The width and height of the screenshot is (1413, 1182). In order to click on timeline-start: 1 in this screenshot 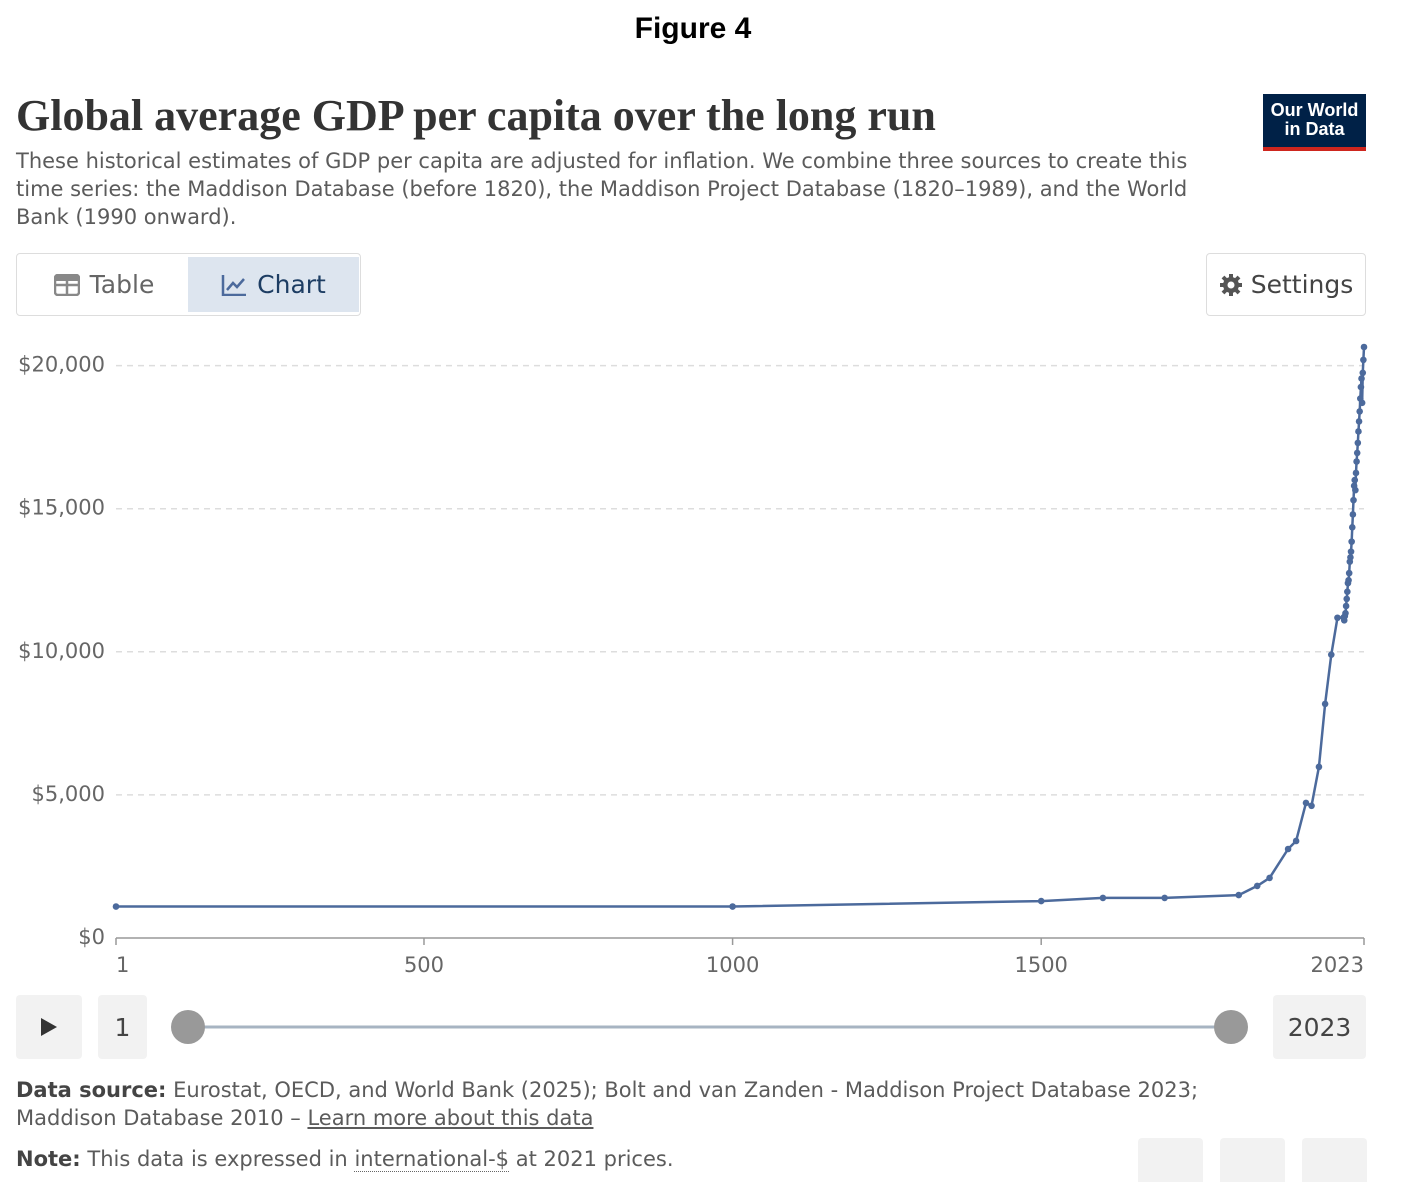, I will do `click(122, 1027)`.